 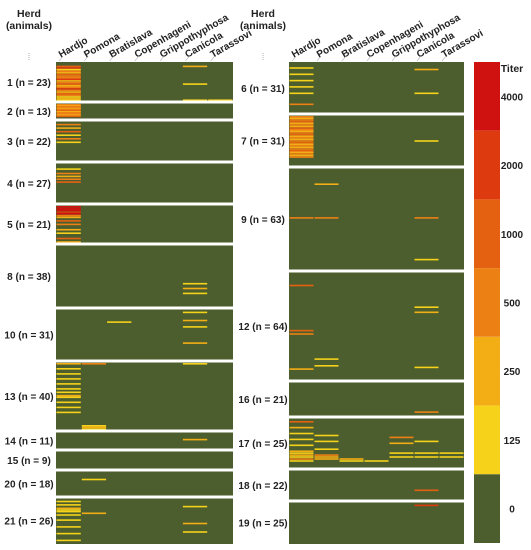 What do you see at coordinates (29, 184) in the screenshot?
I see `herd-label: 4 (n = 27)` at bounding box center [29, 184].